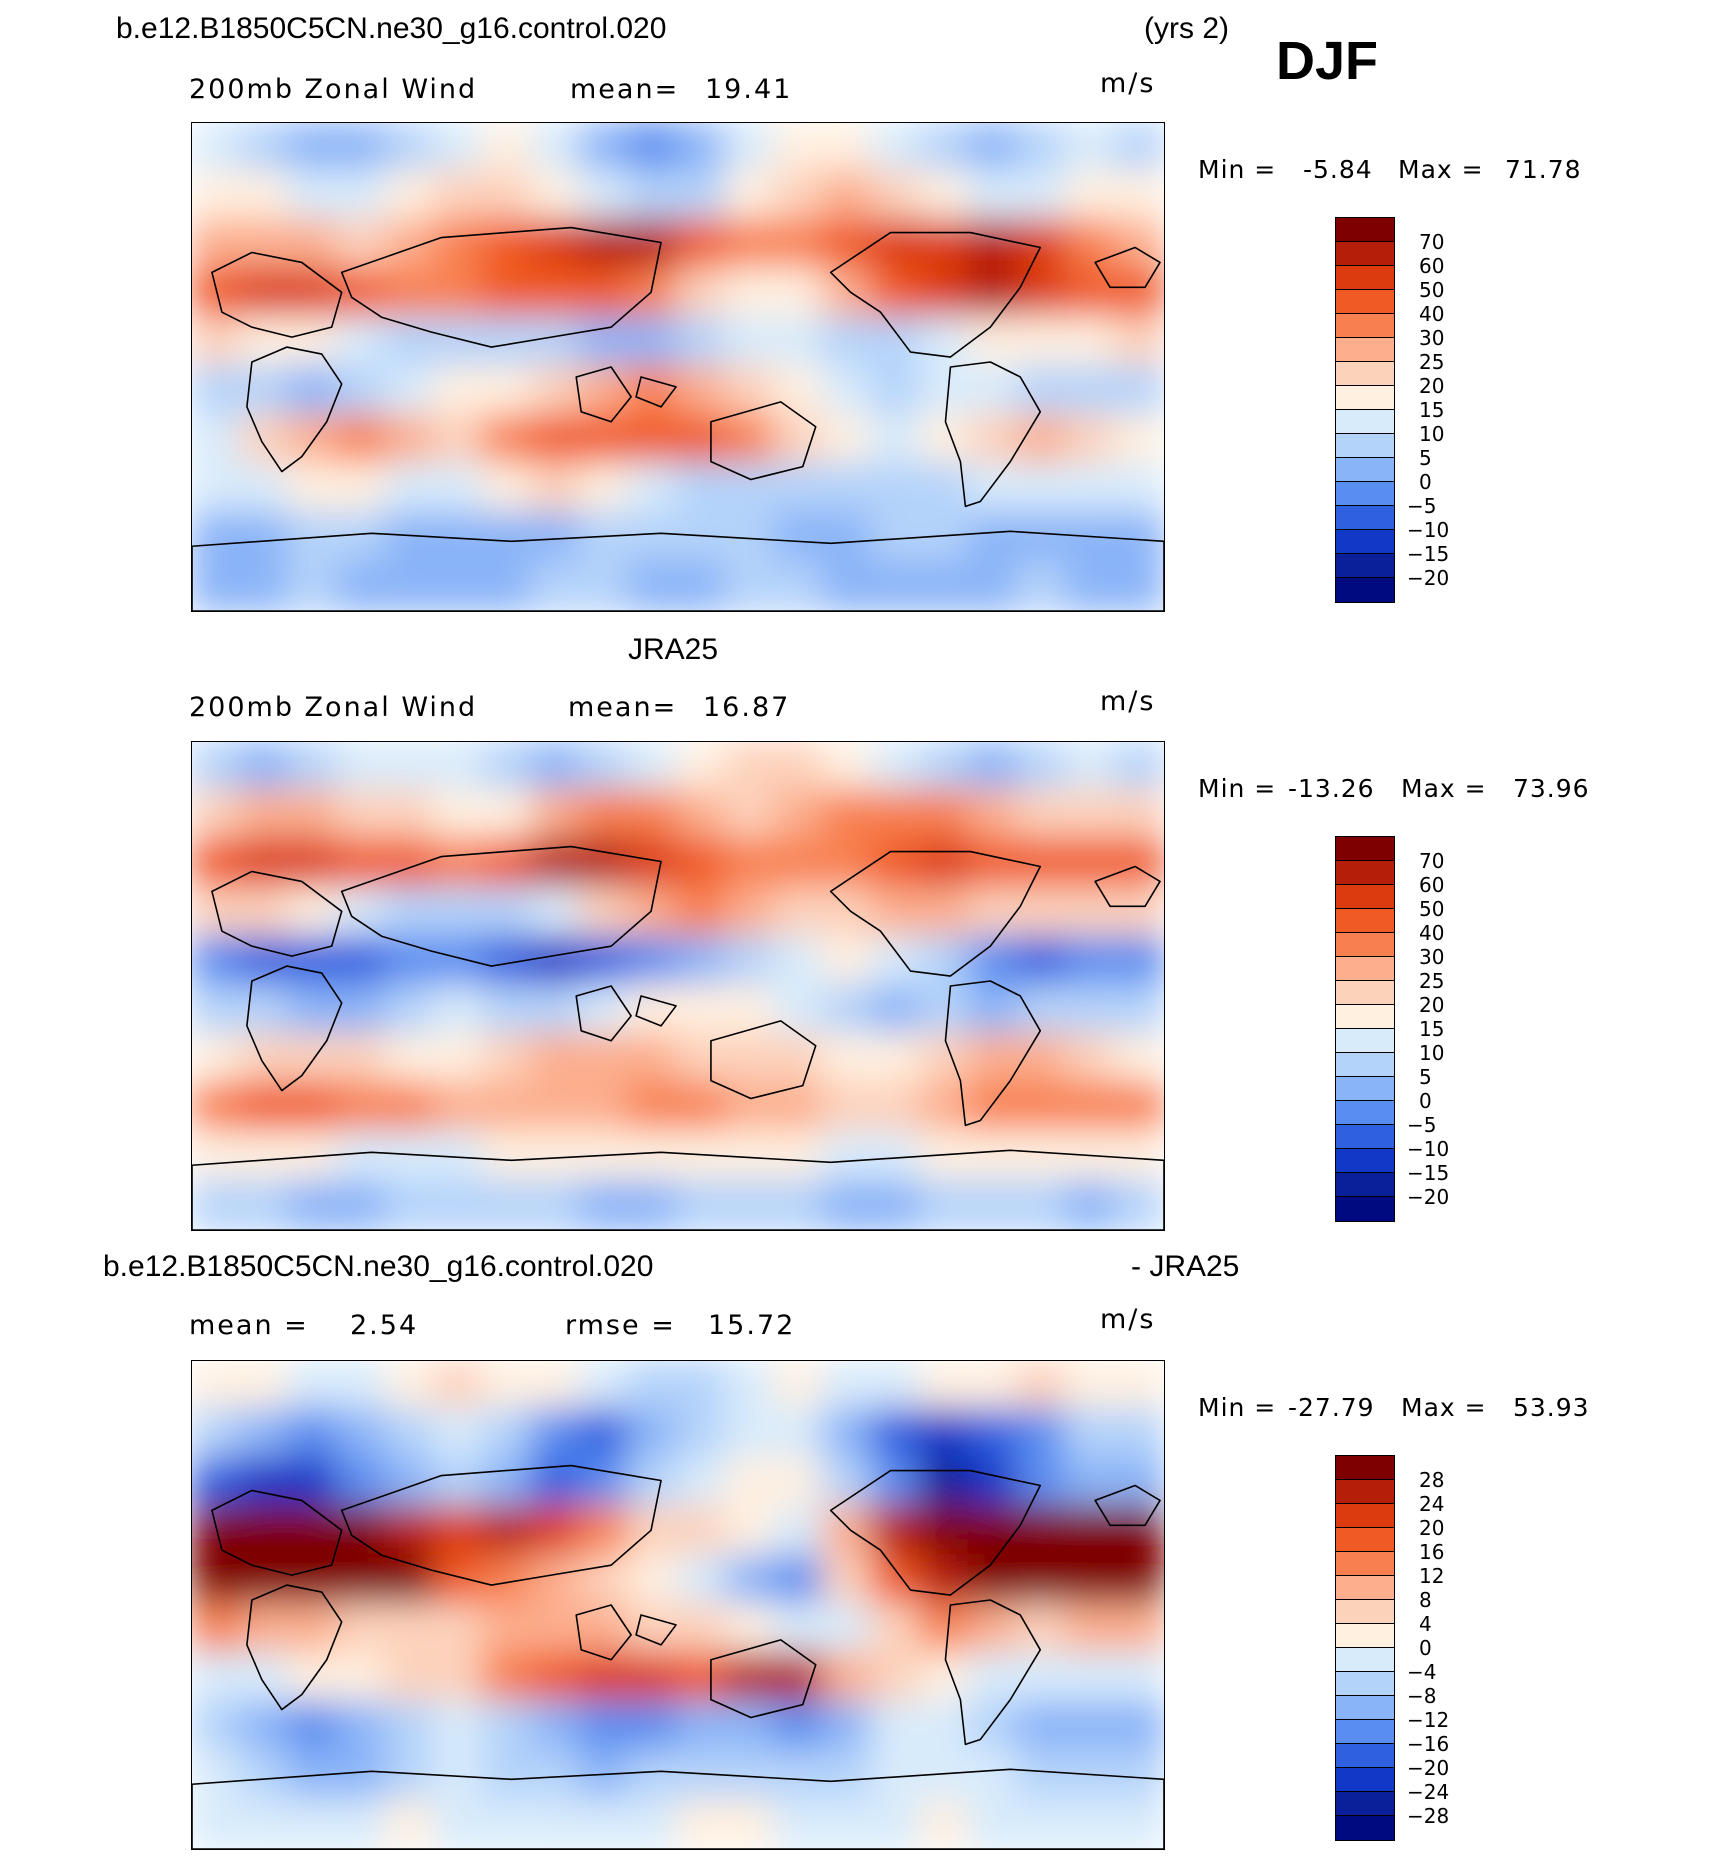  I want to click on panel1-mean-value: 19.41, so click(749, 89).